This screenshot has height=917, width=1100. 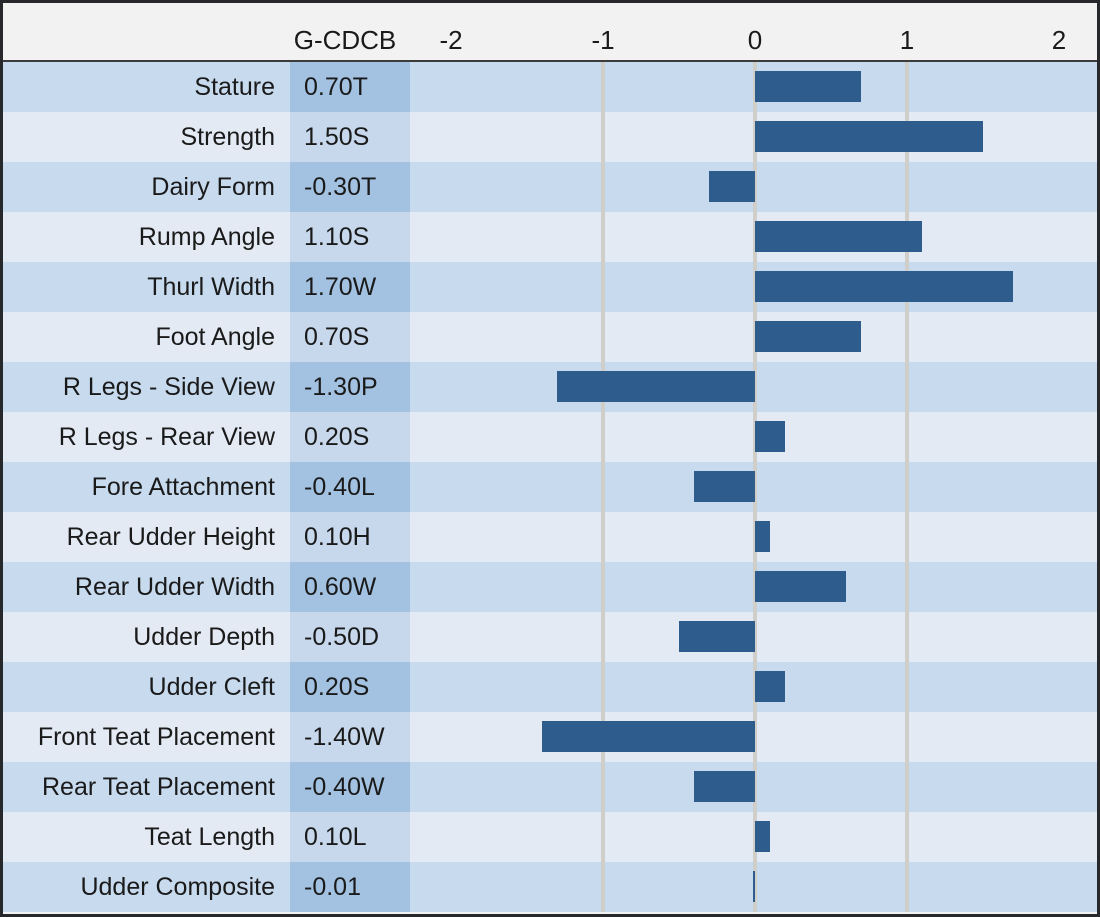 I want to click on trait-row: Udder Cleft 0.20S, so click(x=550, y=687).